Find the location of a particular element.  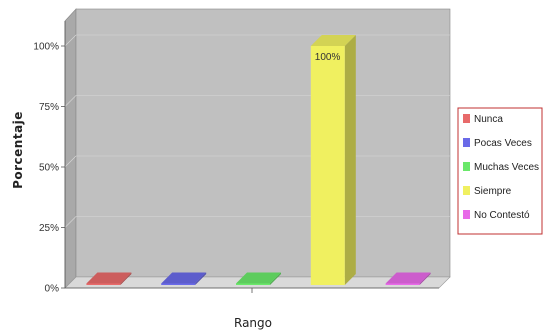

legend-label: Siempre is located at coordinates (493, 191).